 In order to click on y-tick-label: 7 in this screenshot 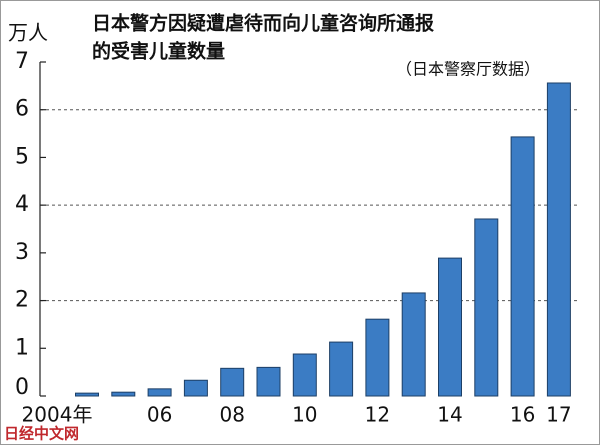, I will do `click(22, 61)`.